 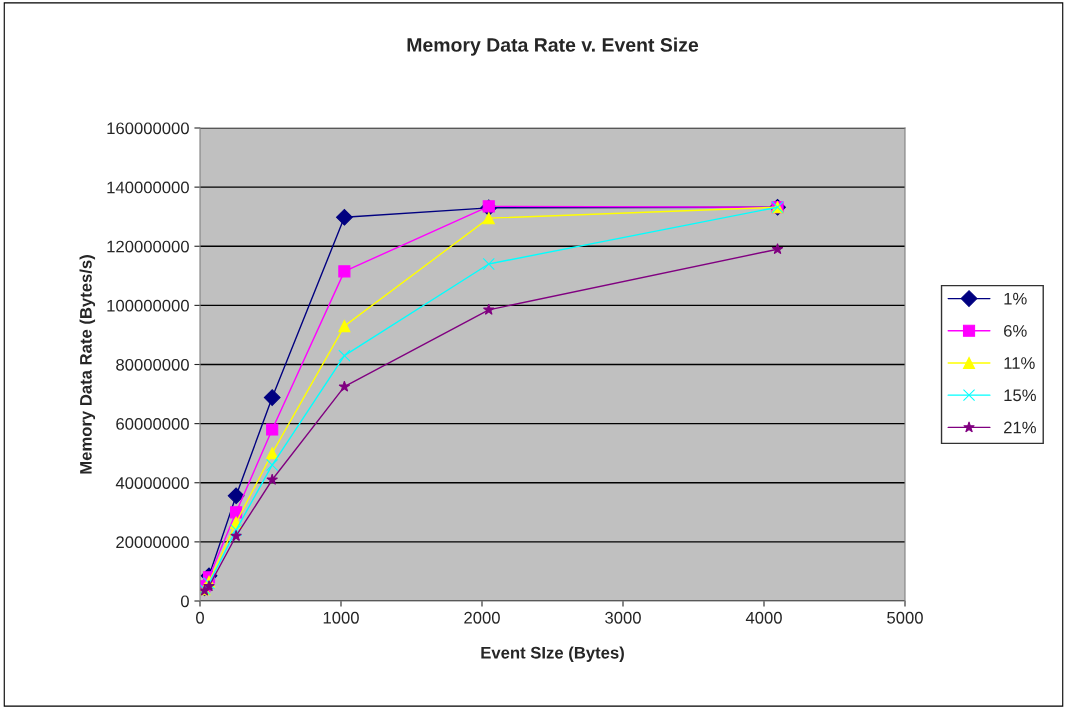 What do you see at coordinates (552, 654) in the screenshot?
I see `x-axis-title: Event SIze (Bytes)` at bounding box center [552, 654].